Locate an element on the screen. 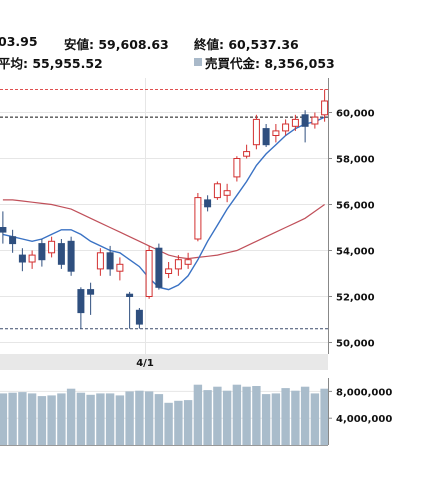 Image resolution: width=426 pixels, height=480 pixels. price-tick-label: 52,000 is located at coordinates (355, 298).